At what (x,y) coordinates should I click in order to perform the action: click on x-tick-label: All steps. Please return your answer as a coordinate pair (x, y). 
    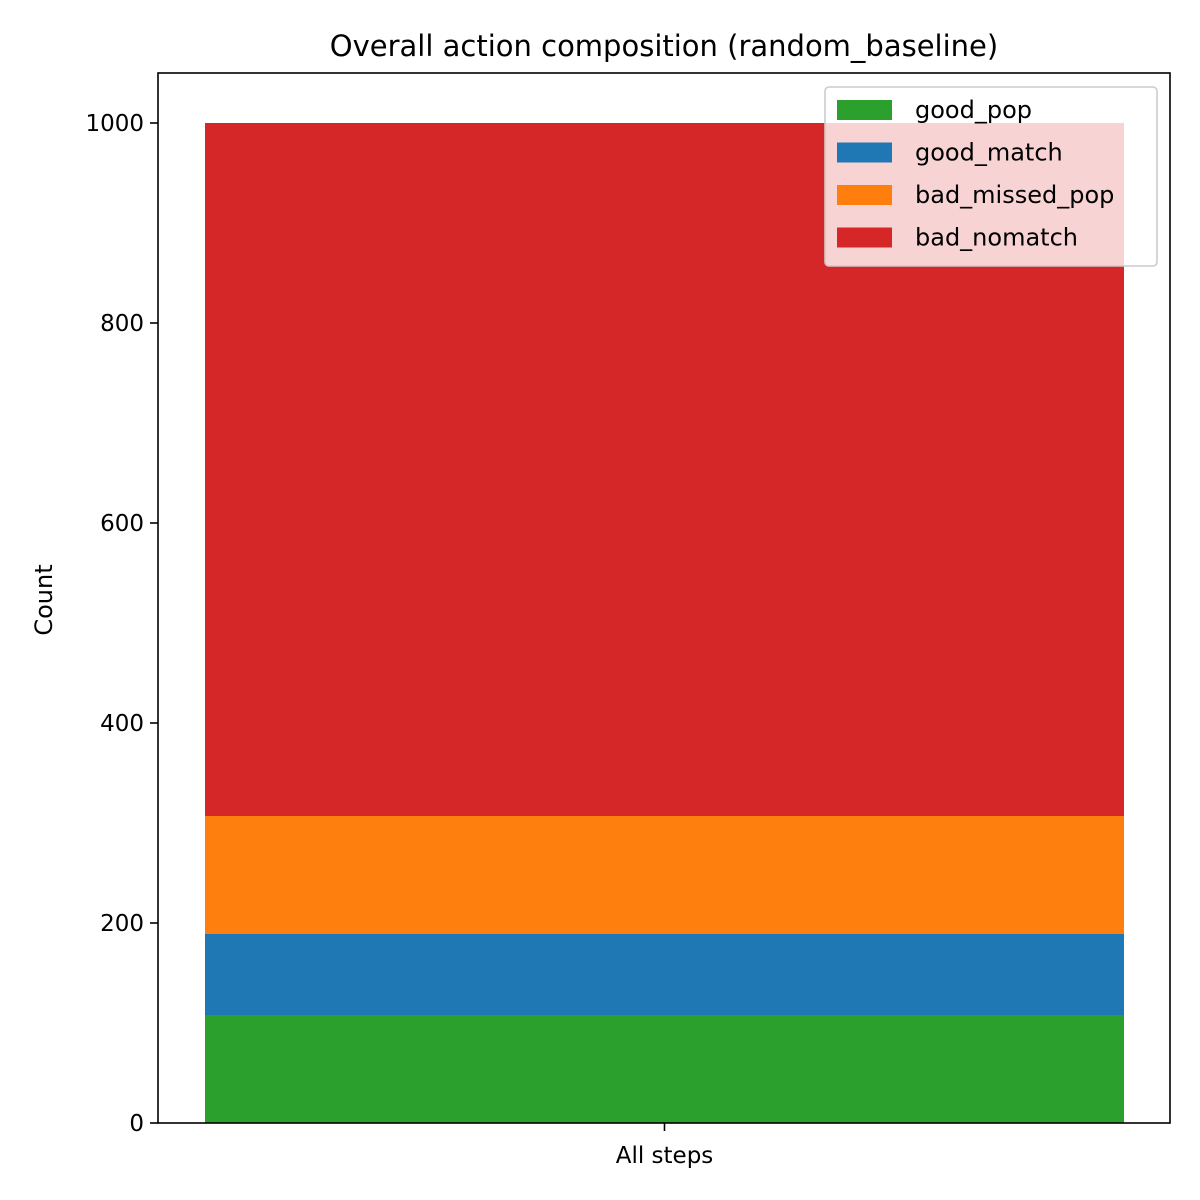
    Looking at the image, I should click on (665, 1156).